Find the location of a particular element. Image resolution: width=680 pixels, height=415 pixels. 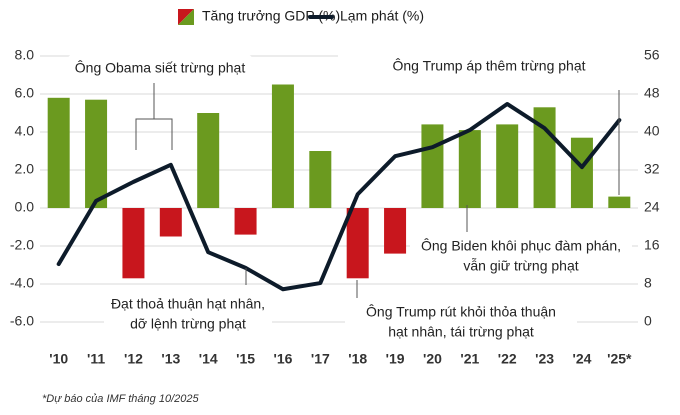

connector is located at coordinates (154, 116).